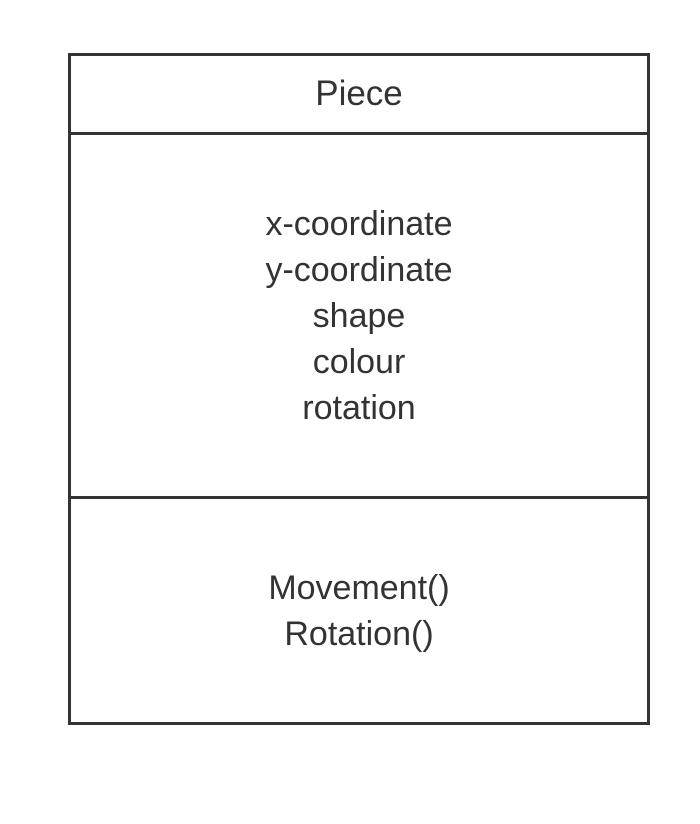  What do you see at coordinates (359, 223) in the screenshot?
I see `attribute-x-coordinate: x-coordinate` at bounding box center [359, 223].